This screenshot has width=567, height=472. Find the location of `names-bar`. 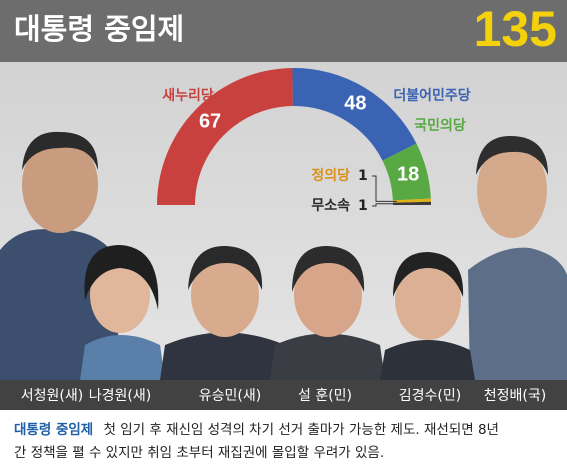

names-bar is located at coordinates (283, 395).